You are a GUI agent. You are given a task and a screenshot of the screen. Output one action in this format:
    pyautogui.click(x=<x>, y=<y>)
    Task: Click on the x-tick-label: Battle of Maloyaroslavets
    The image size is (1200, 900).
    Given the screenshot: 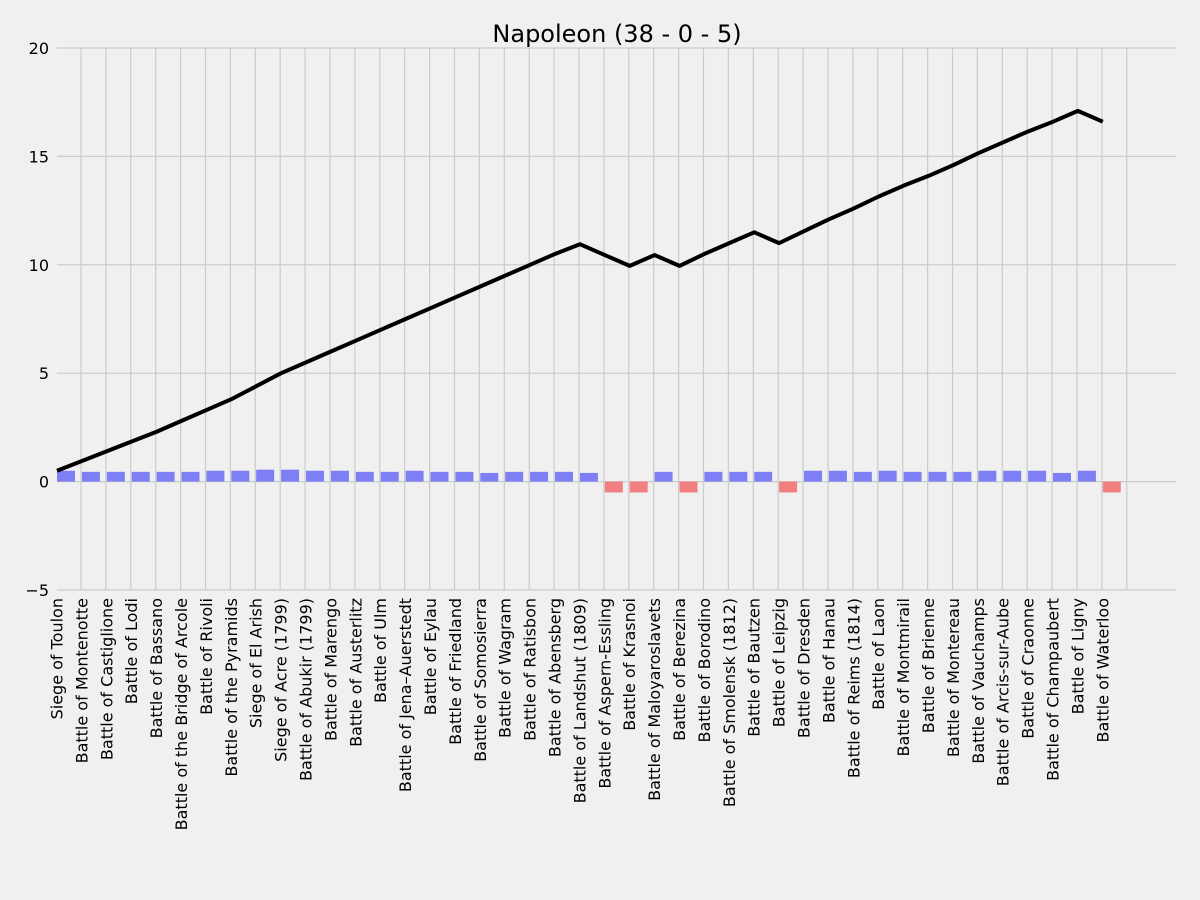 What is the action you would take?
    pyautogui.click(x=654, y=699)
    